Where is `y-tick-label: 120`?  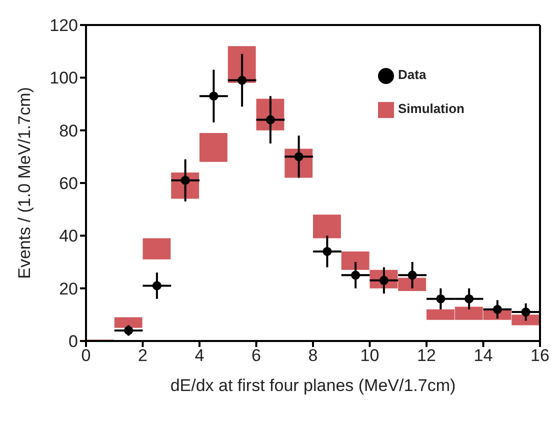
y-tick-label: 120 is located at coordinates (64, 26).